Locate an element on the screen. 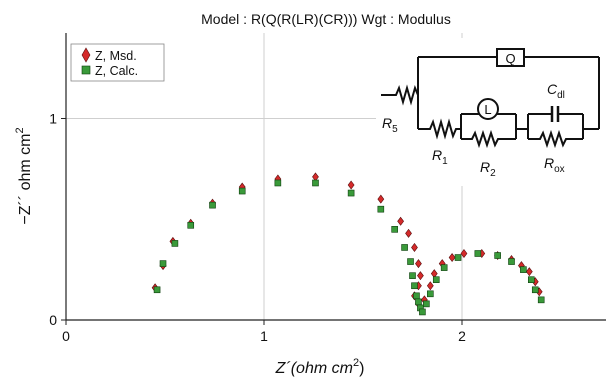 This screenshot has width=606, height=381. legend-label-measured: Z, Msd. is located at coordinates (116, 56).